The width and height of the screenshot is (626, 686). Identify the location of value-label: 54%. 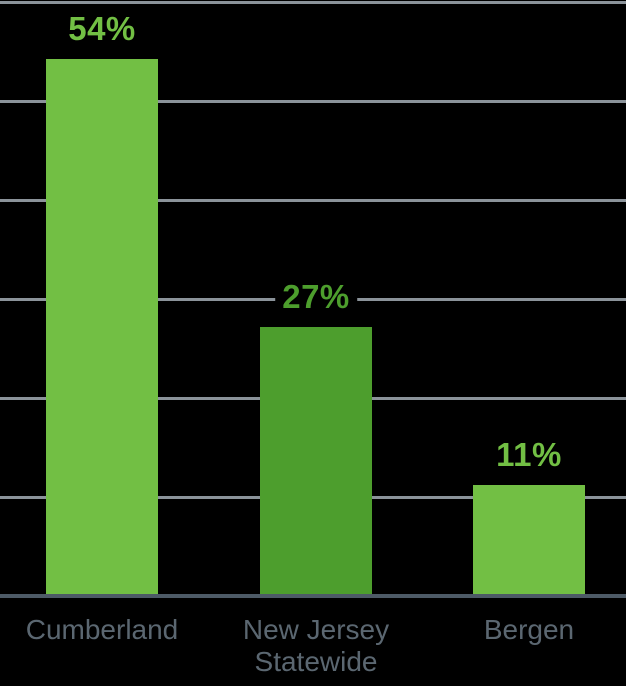
(102, 29).